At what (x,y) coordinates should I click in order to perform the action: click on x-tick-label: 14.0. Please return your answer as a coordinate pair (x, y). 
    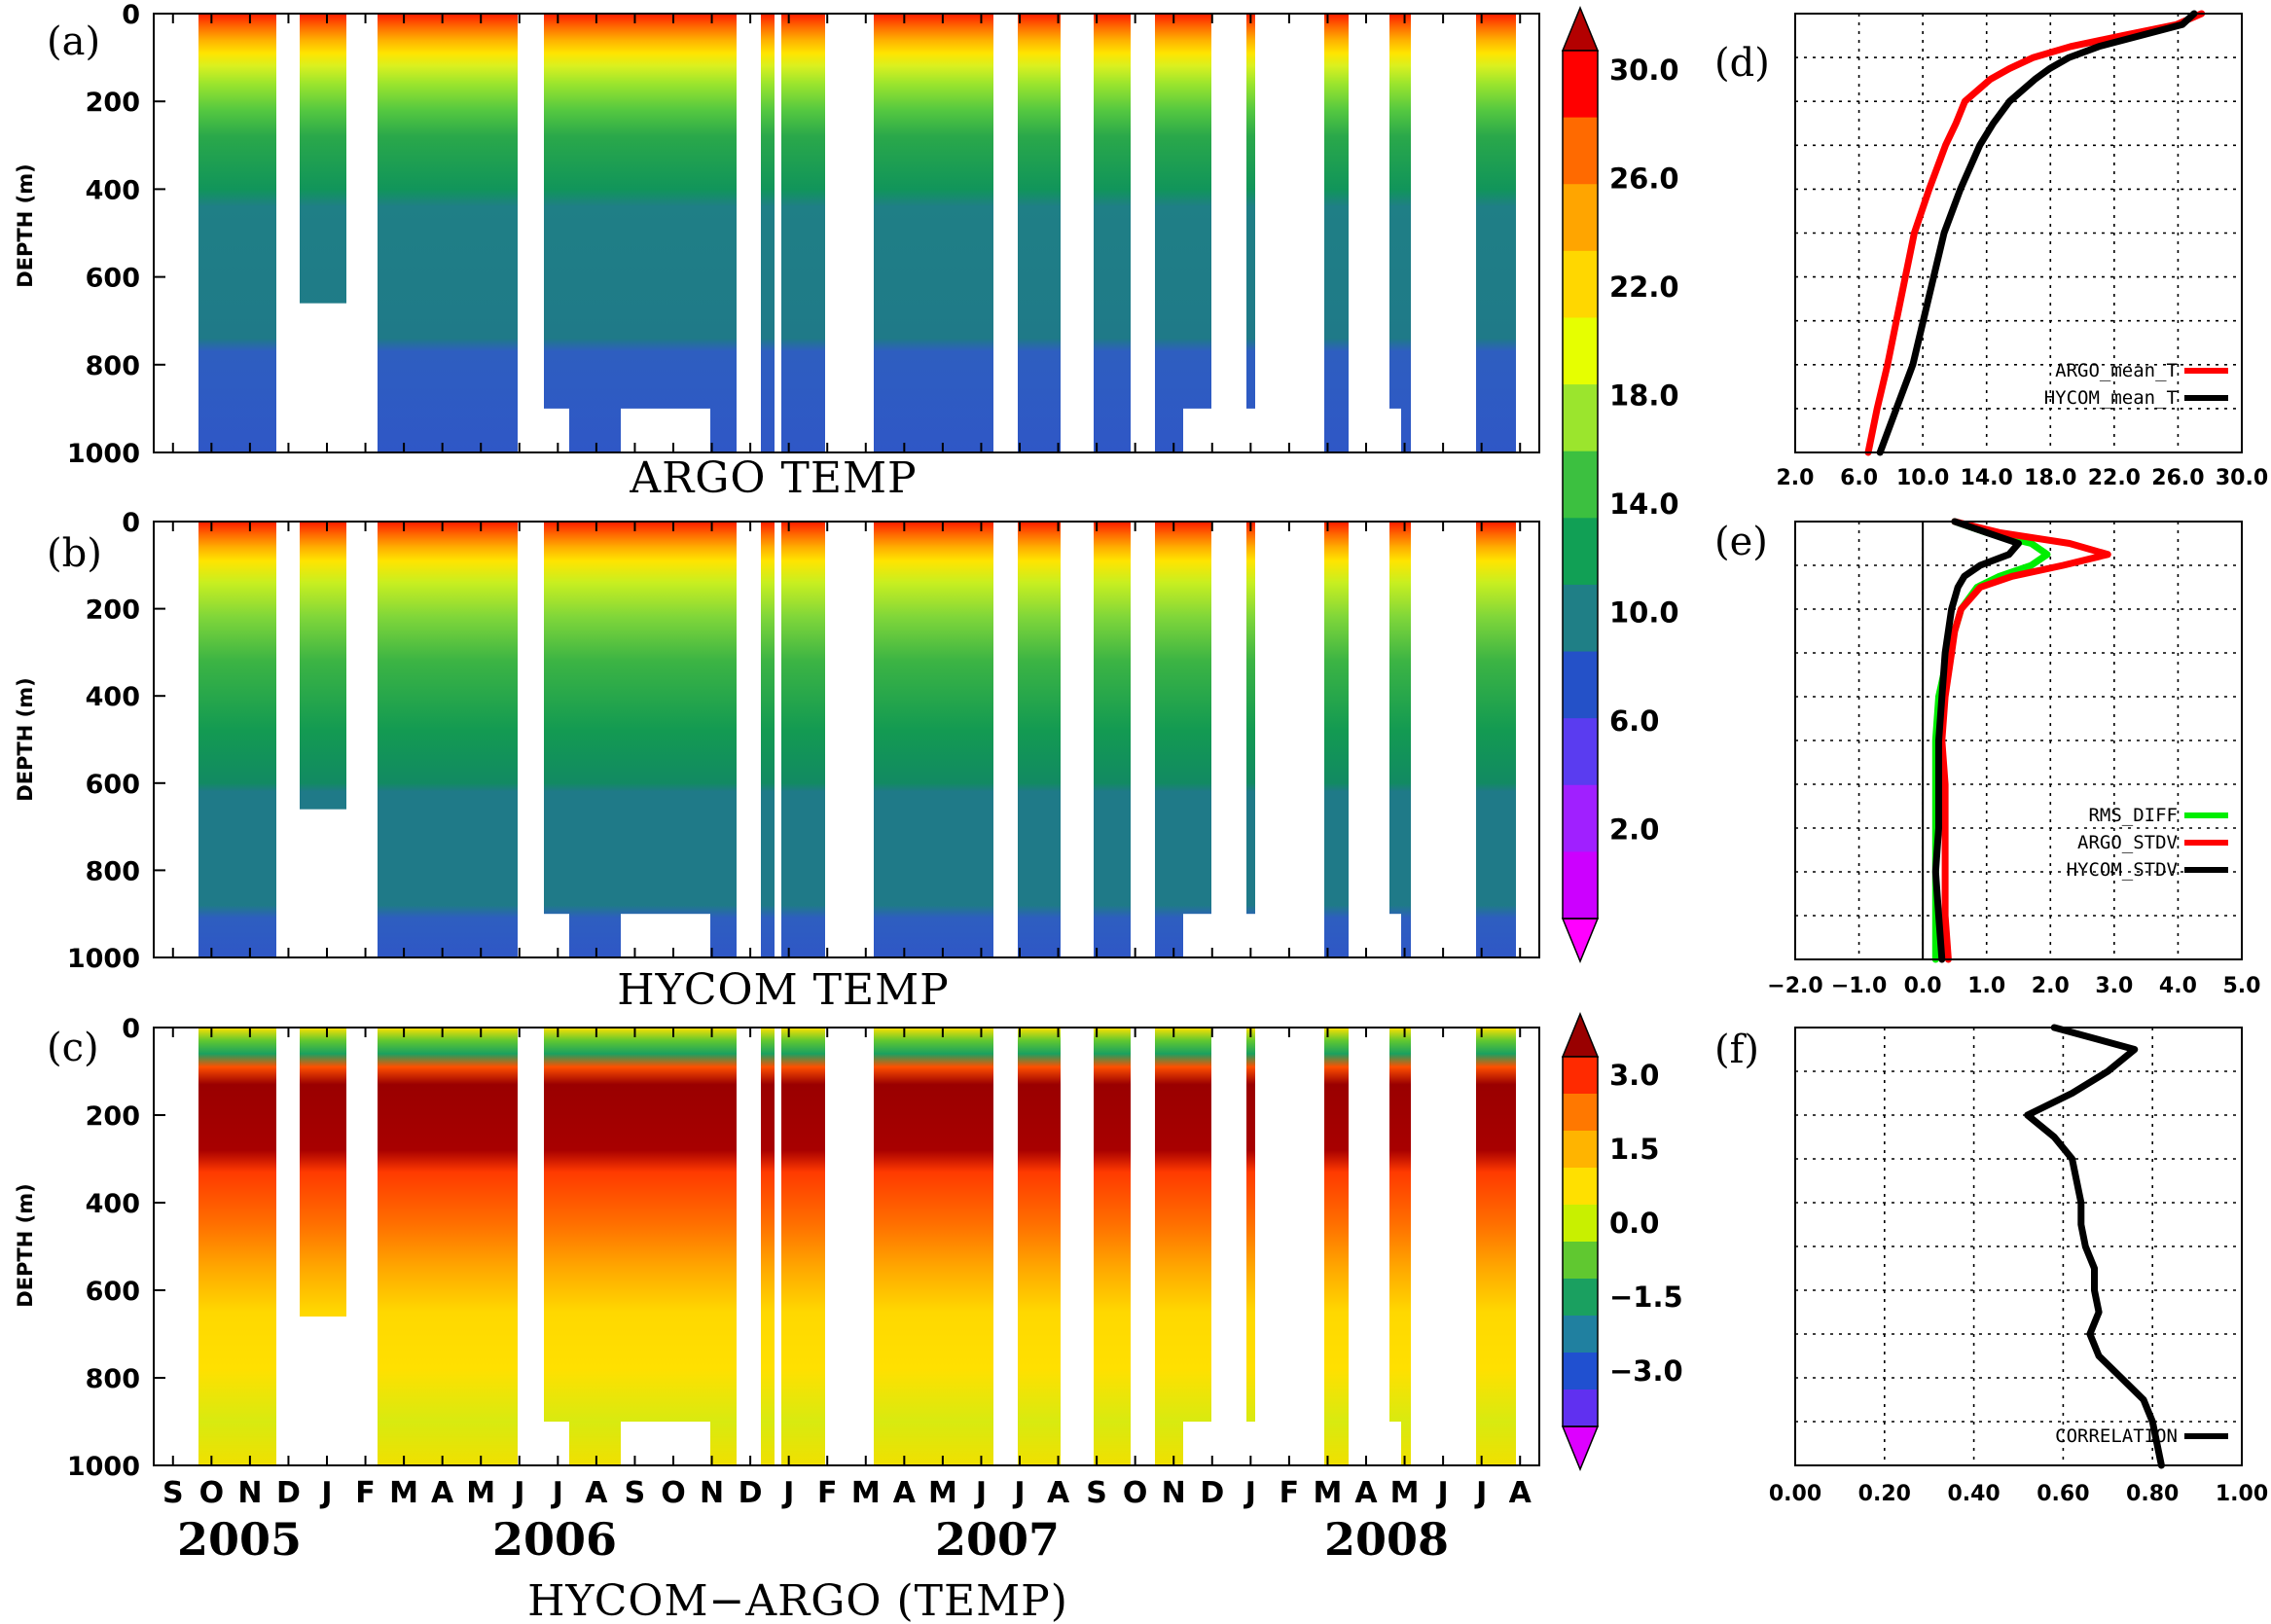
    Looking at the image, I should click on (1987, 478).